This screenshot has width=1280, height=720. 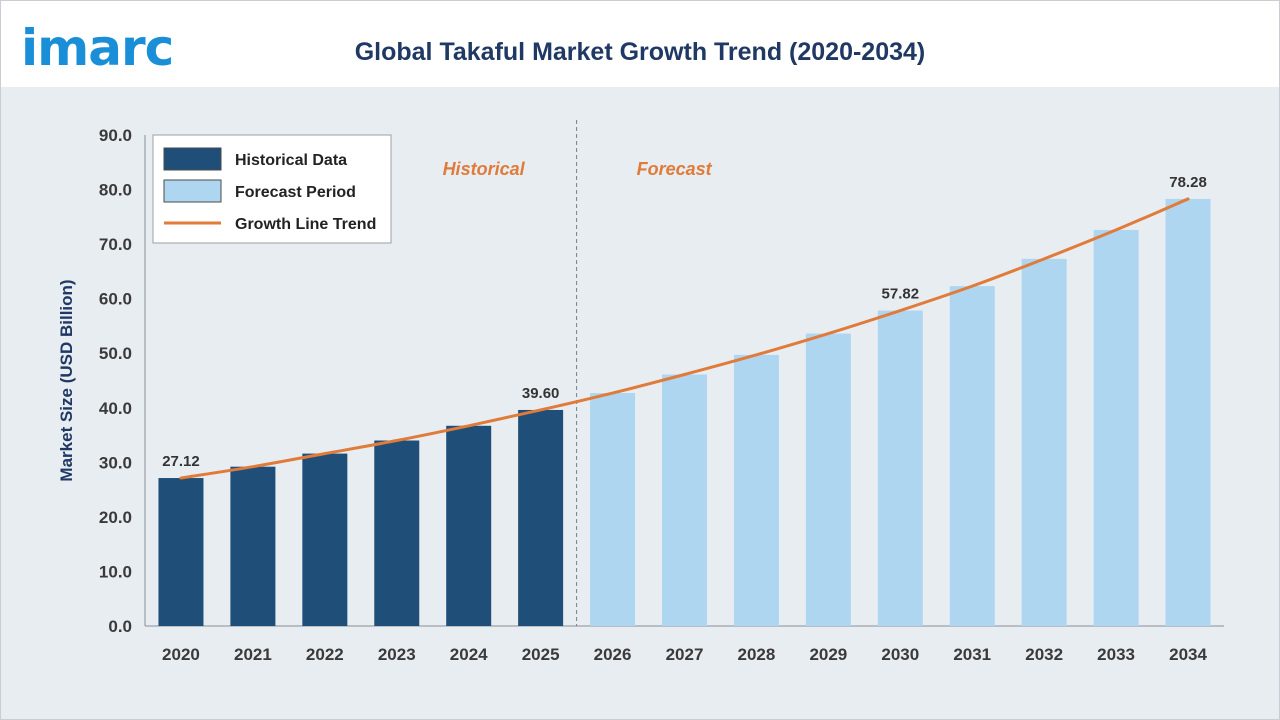 What do you see at coordinates (115, 517) in the screenshot?
I see `y-tick-label: 20.0` at bounding box center [115, 517].